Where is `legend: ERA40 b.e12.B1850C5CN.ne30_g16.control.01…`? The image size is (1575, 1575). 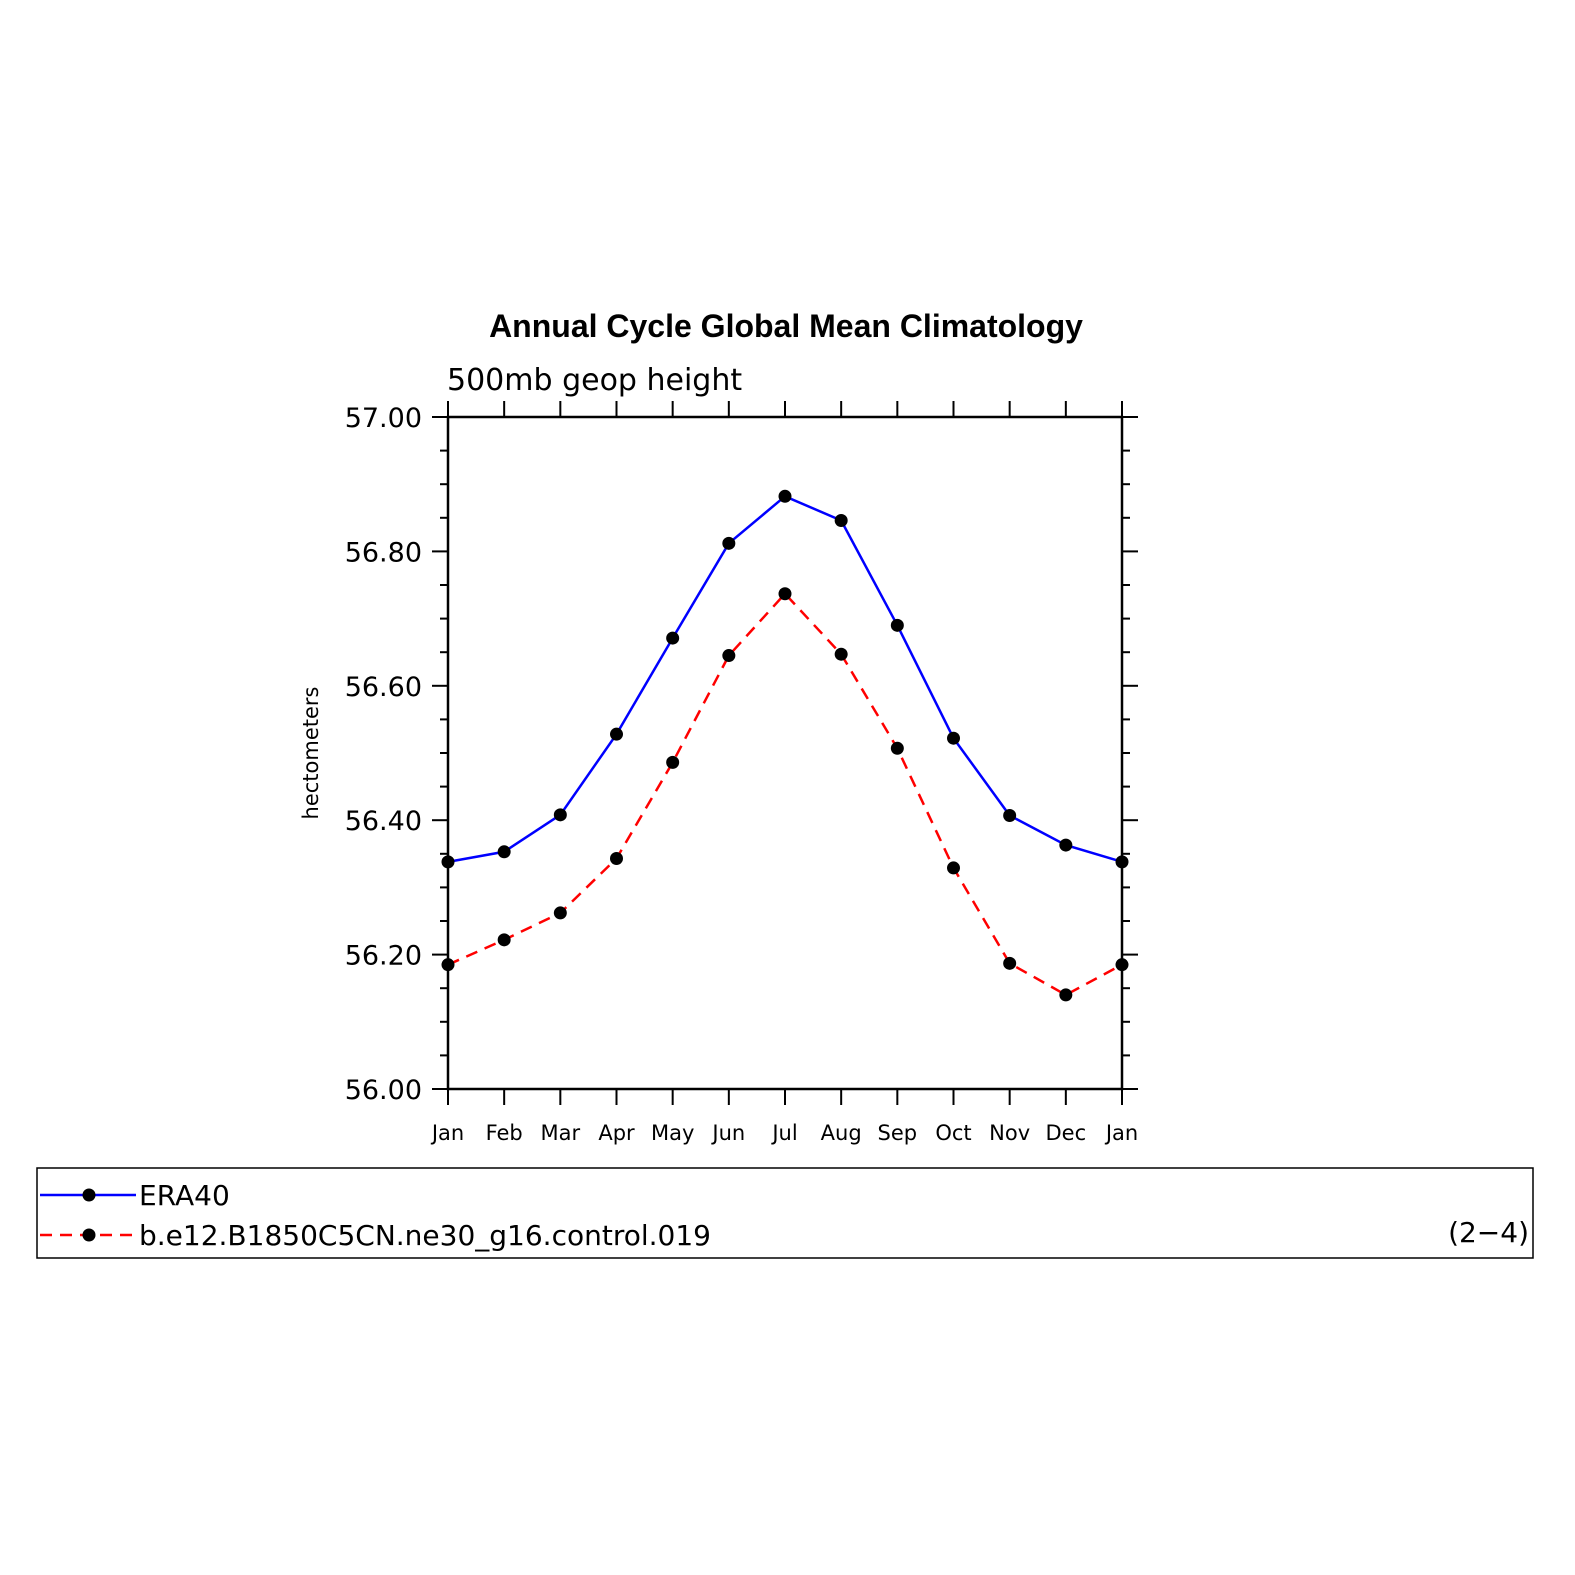
legend: ERA40 b.e12.B1850C5CN.ne30_g16.control.01… is located at coordinates (375, 1215).